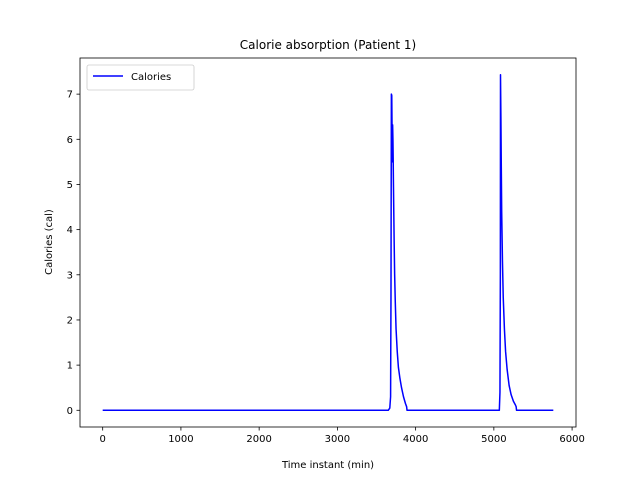 The image size is (640, 480). I want to click on y-tick-label: 0, so click(70, 411).